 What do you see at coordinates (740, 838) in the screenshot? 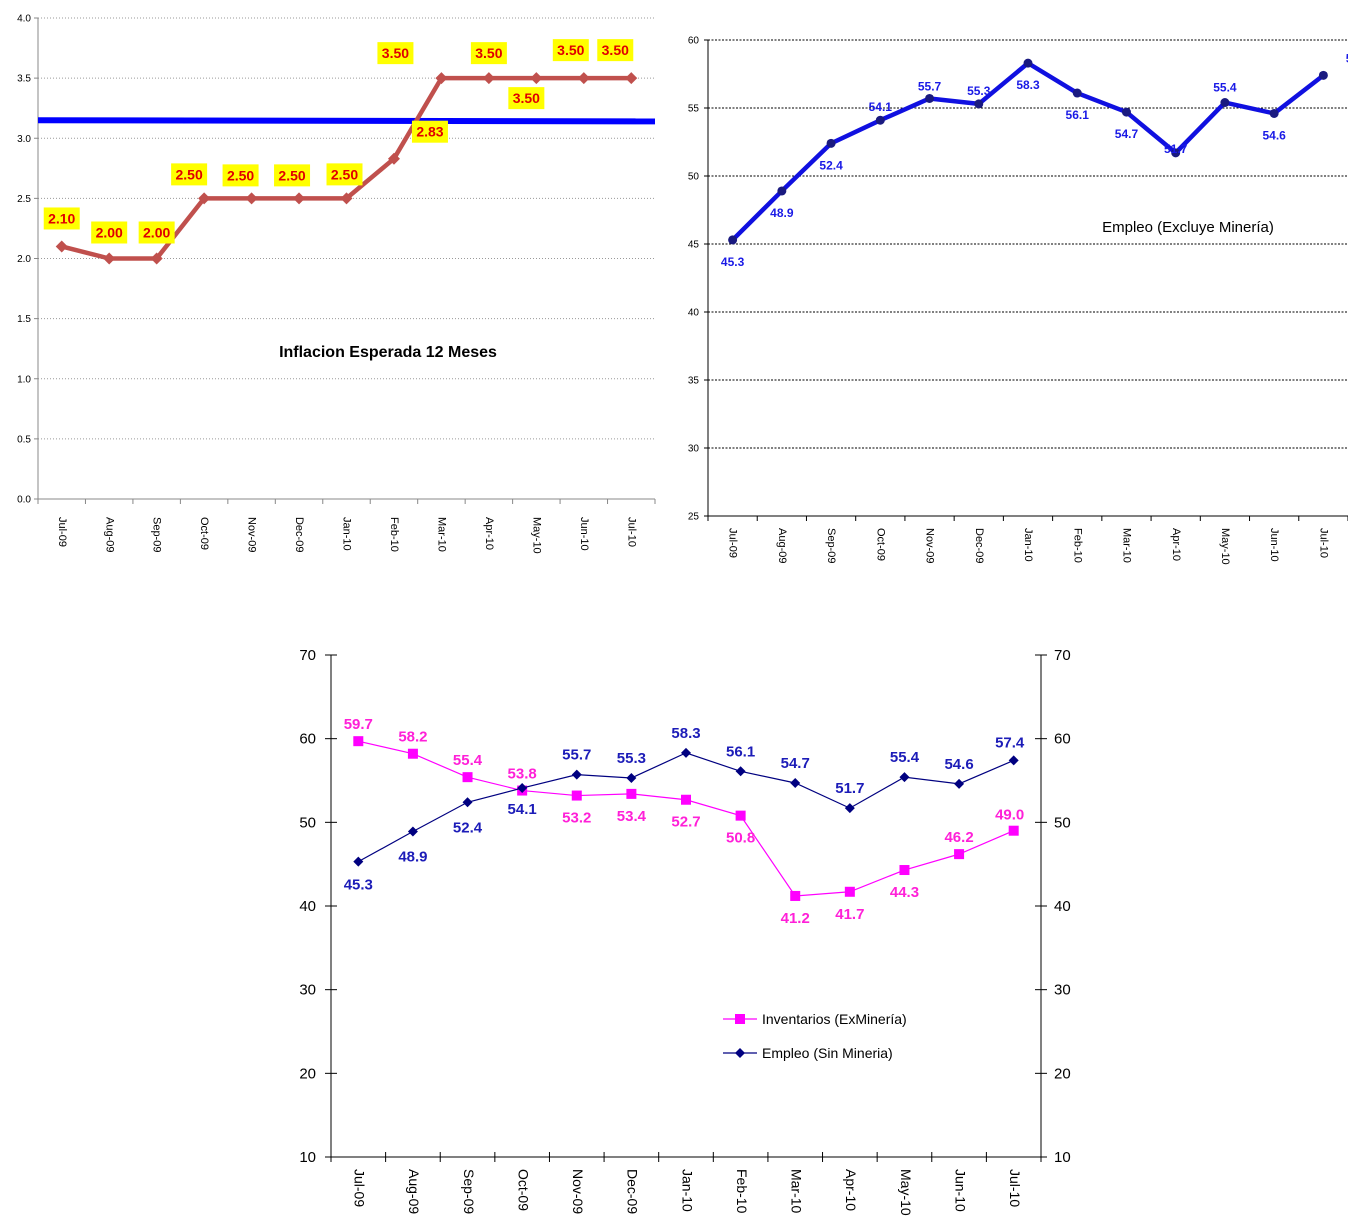
I see `inventarios-data-label: 50.8` at bounding box center [740, 838].